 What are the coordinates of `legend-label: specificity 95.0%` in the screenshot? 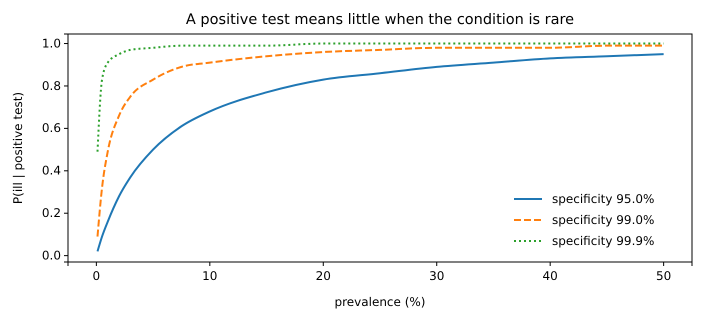 It's located at (603, 199).